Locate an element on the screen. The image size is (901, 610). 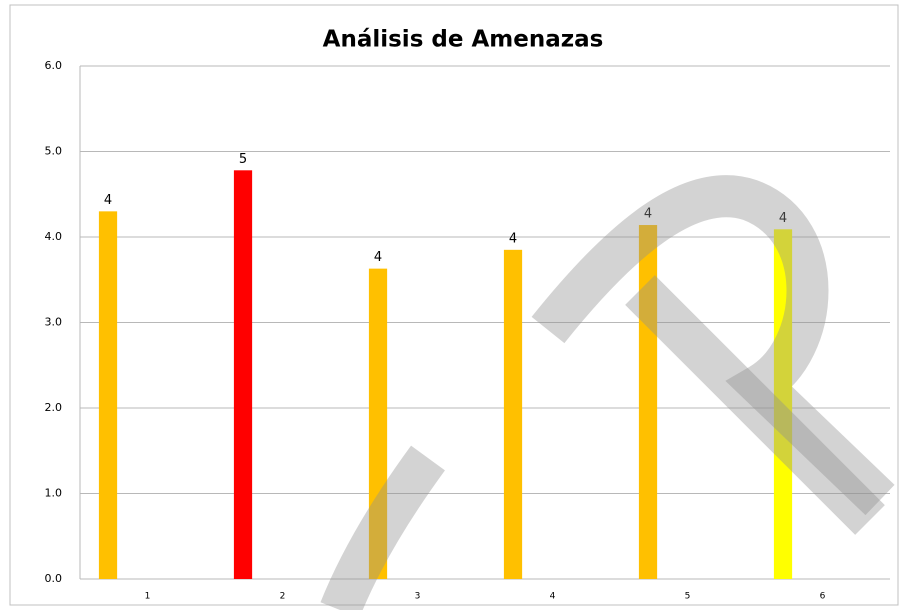
y-tick-label: 1.0 is located at coordinates (54, 493).